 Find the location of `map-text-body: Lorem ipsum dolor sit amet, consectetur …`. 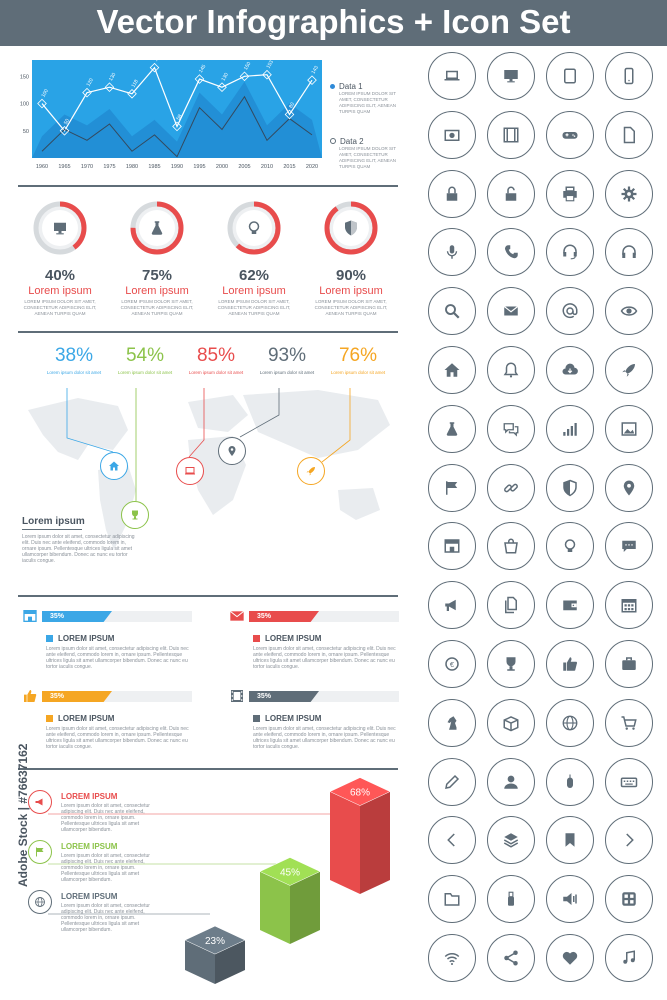

map-text-body: Lorem ipsum dolor sit amet, consectetur … is located at coordinates (78, 549).